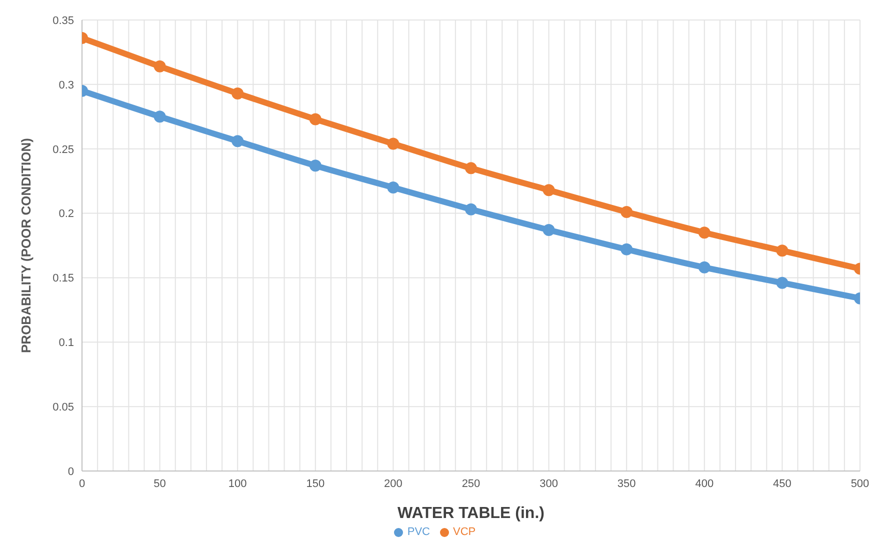  What do you see at coordinates (315, 484) in the screenshot?
I see `x-tick-label: 150` at bounding box center [315, 484].